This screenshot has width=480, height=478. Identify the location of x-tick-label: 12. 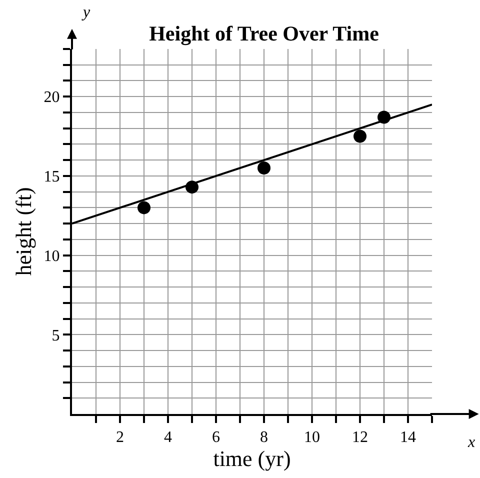
(360, 437).